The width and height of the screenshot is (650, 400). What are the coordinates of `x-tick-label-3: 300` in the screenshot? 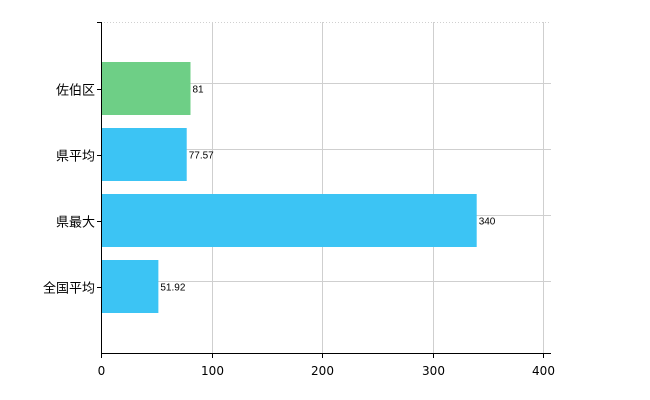 It's located at (433, 371).